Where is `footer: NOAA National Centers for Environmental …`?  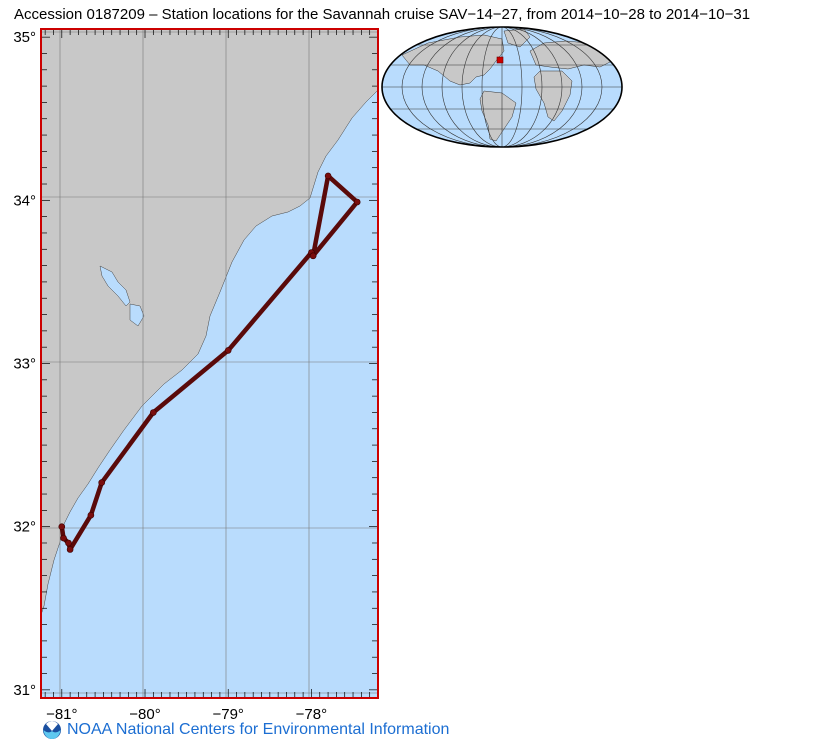 footer: NOAA National Centers for Environmental … is located at coordinates (245, 730).